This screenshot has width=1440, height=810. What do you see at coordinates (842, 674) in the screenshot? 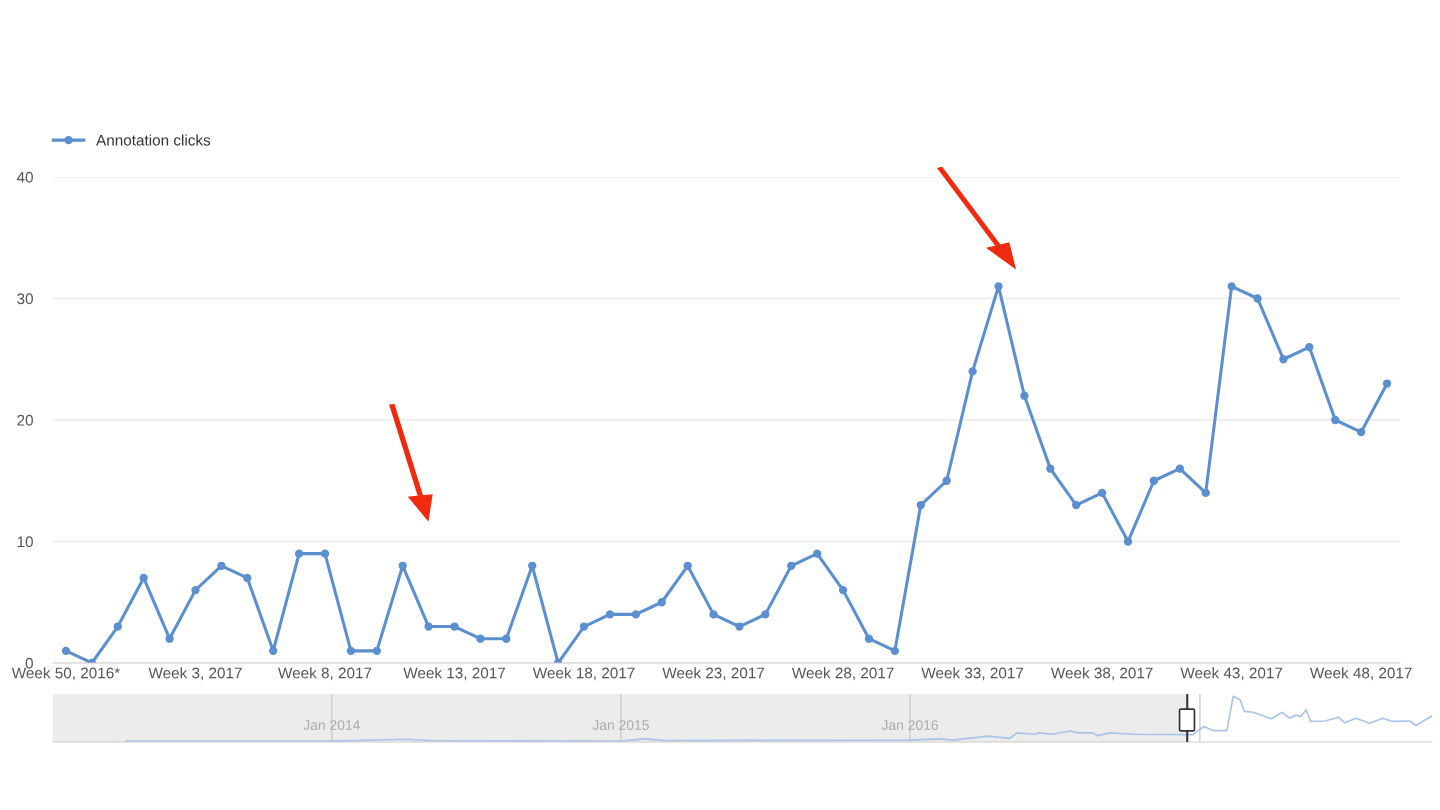
I see `x-tick-label: Week 28, 2017` at bounding box center [842, 674].